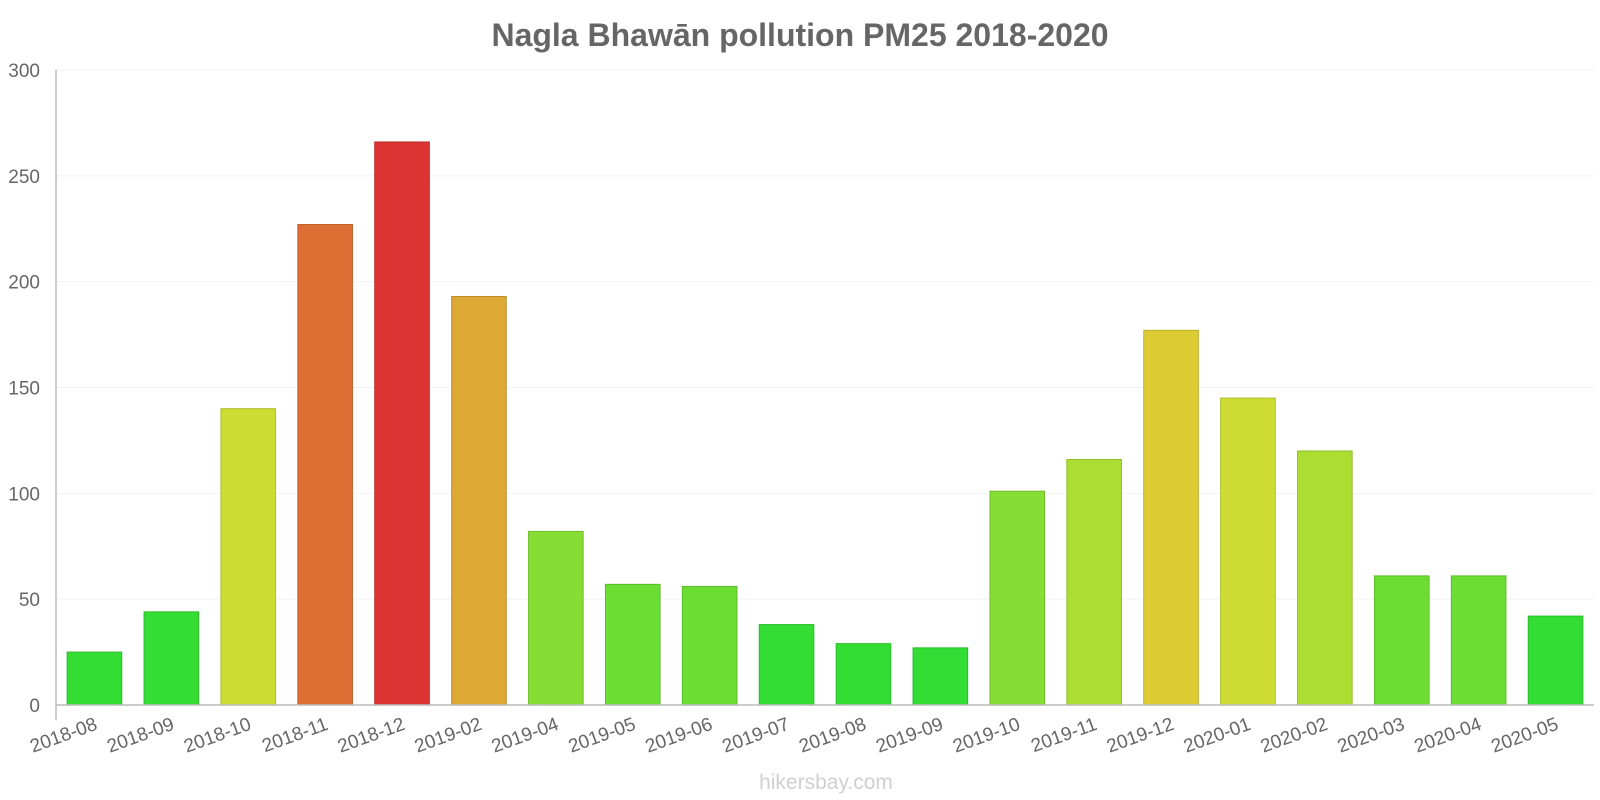 This screenshot has height=800, width=1600. Describe the element at coordinates (1448, 736) in the screenshot. I see `x-tick-label: 2020-04` at that location.